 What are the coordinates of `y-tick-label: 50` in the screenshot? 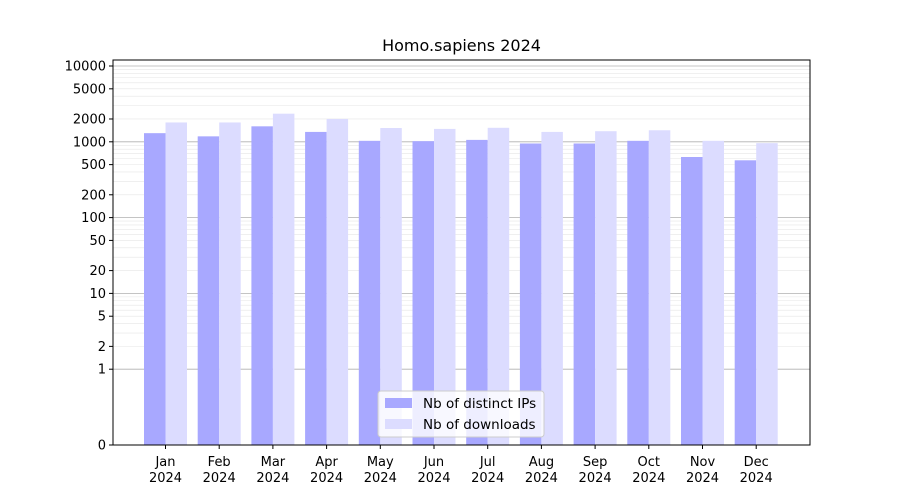 It's located at (97, 241).